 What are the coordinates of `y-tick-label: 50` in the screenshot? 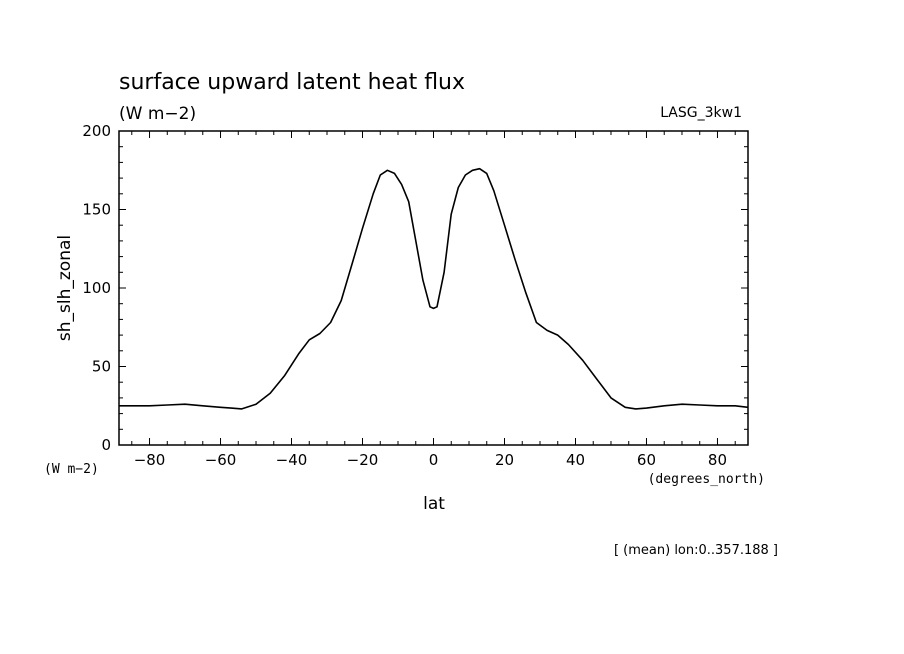 It's located at (101, 367).